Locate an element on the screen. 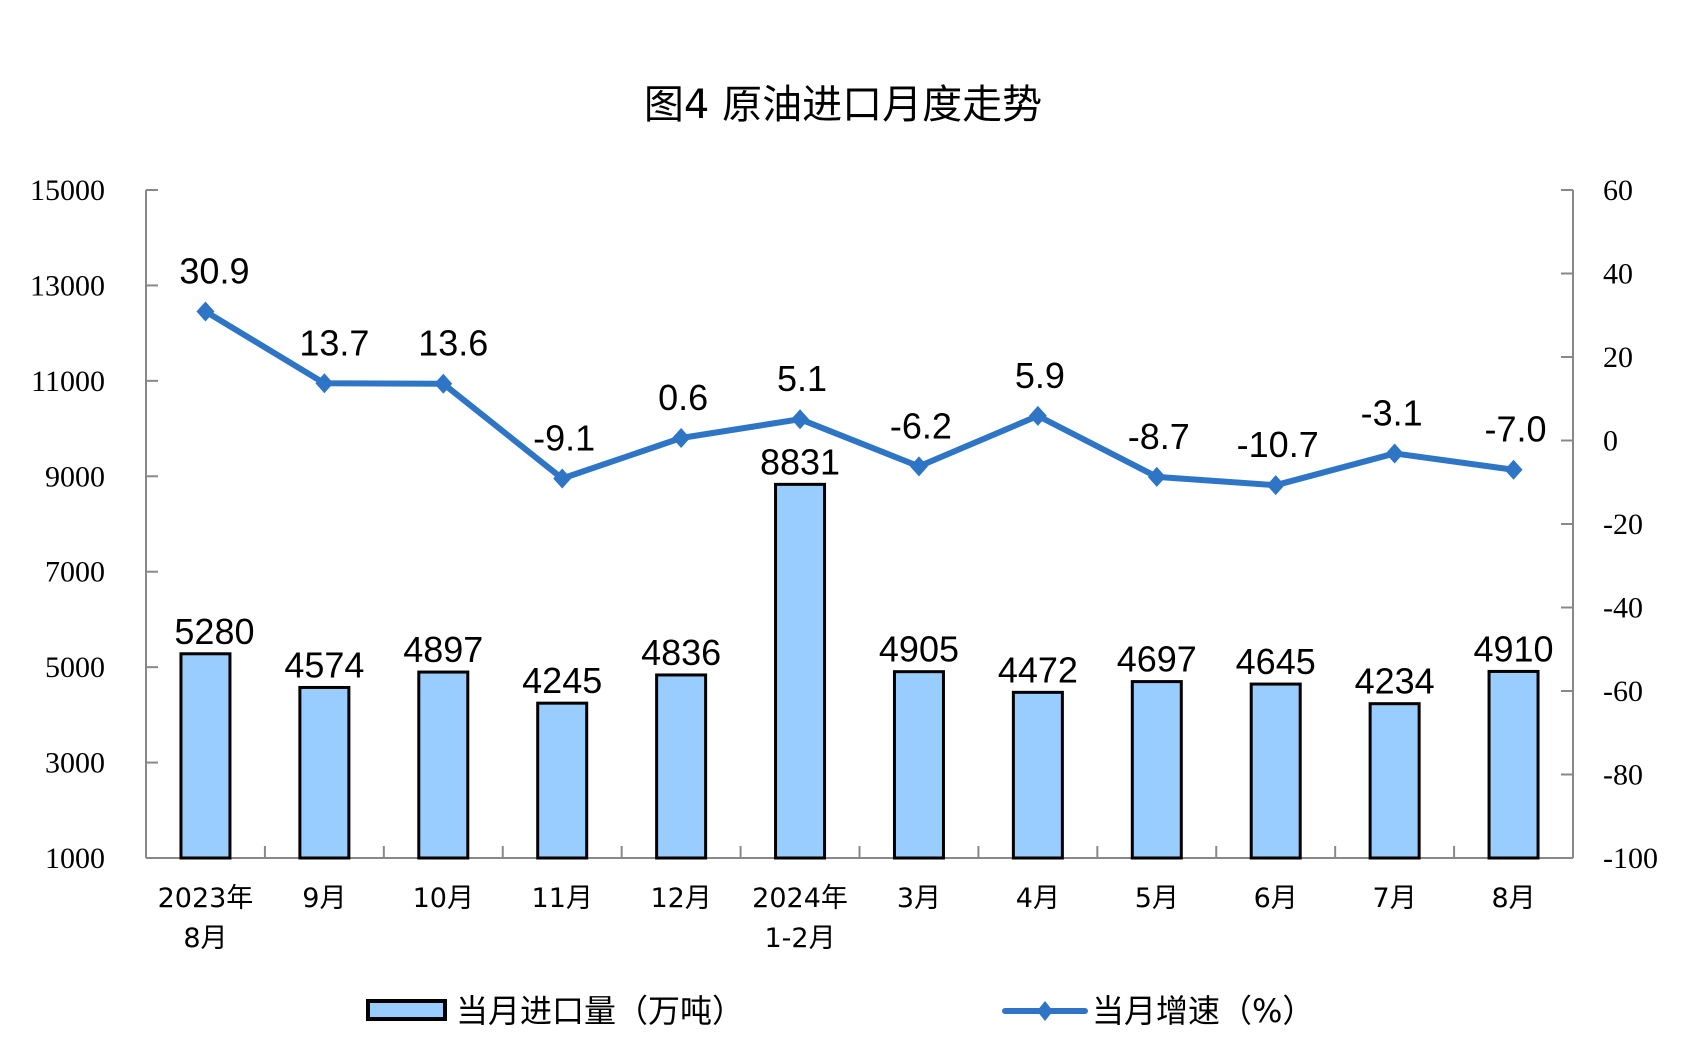 This screenshot has height=1057, width=1693. right-tick-label: 0 is located at coordinates (1610, 441).